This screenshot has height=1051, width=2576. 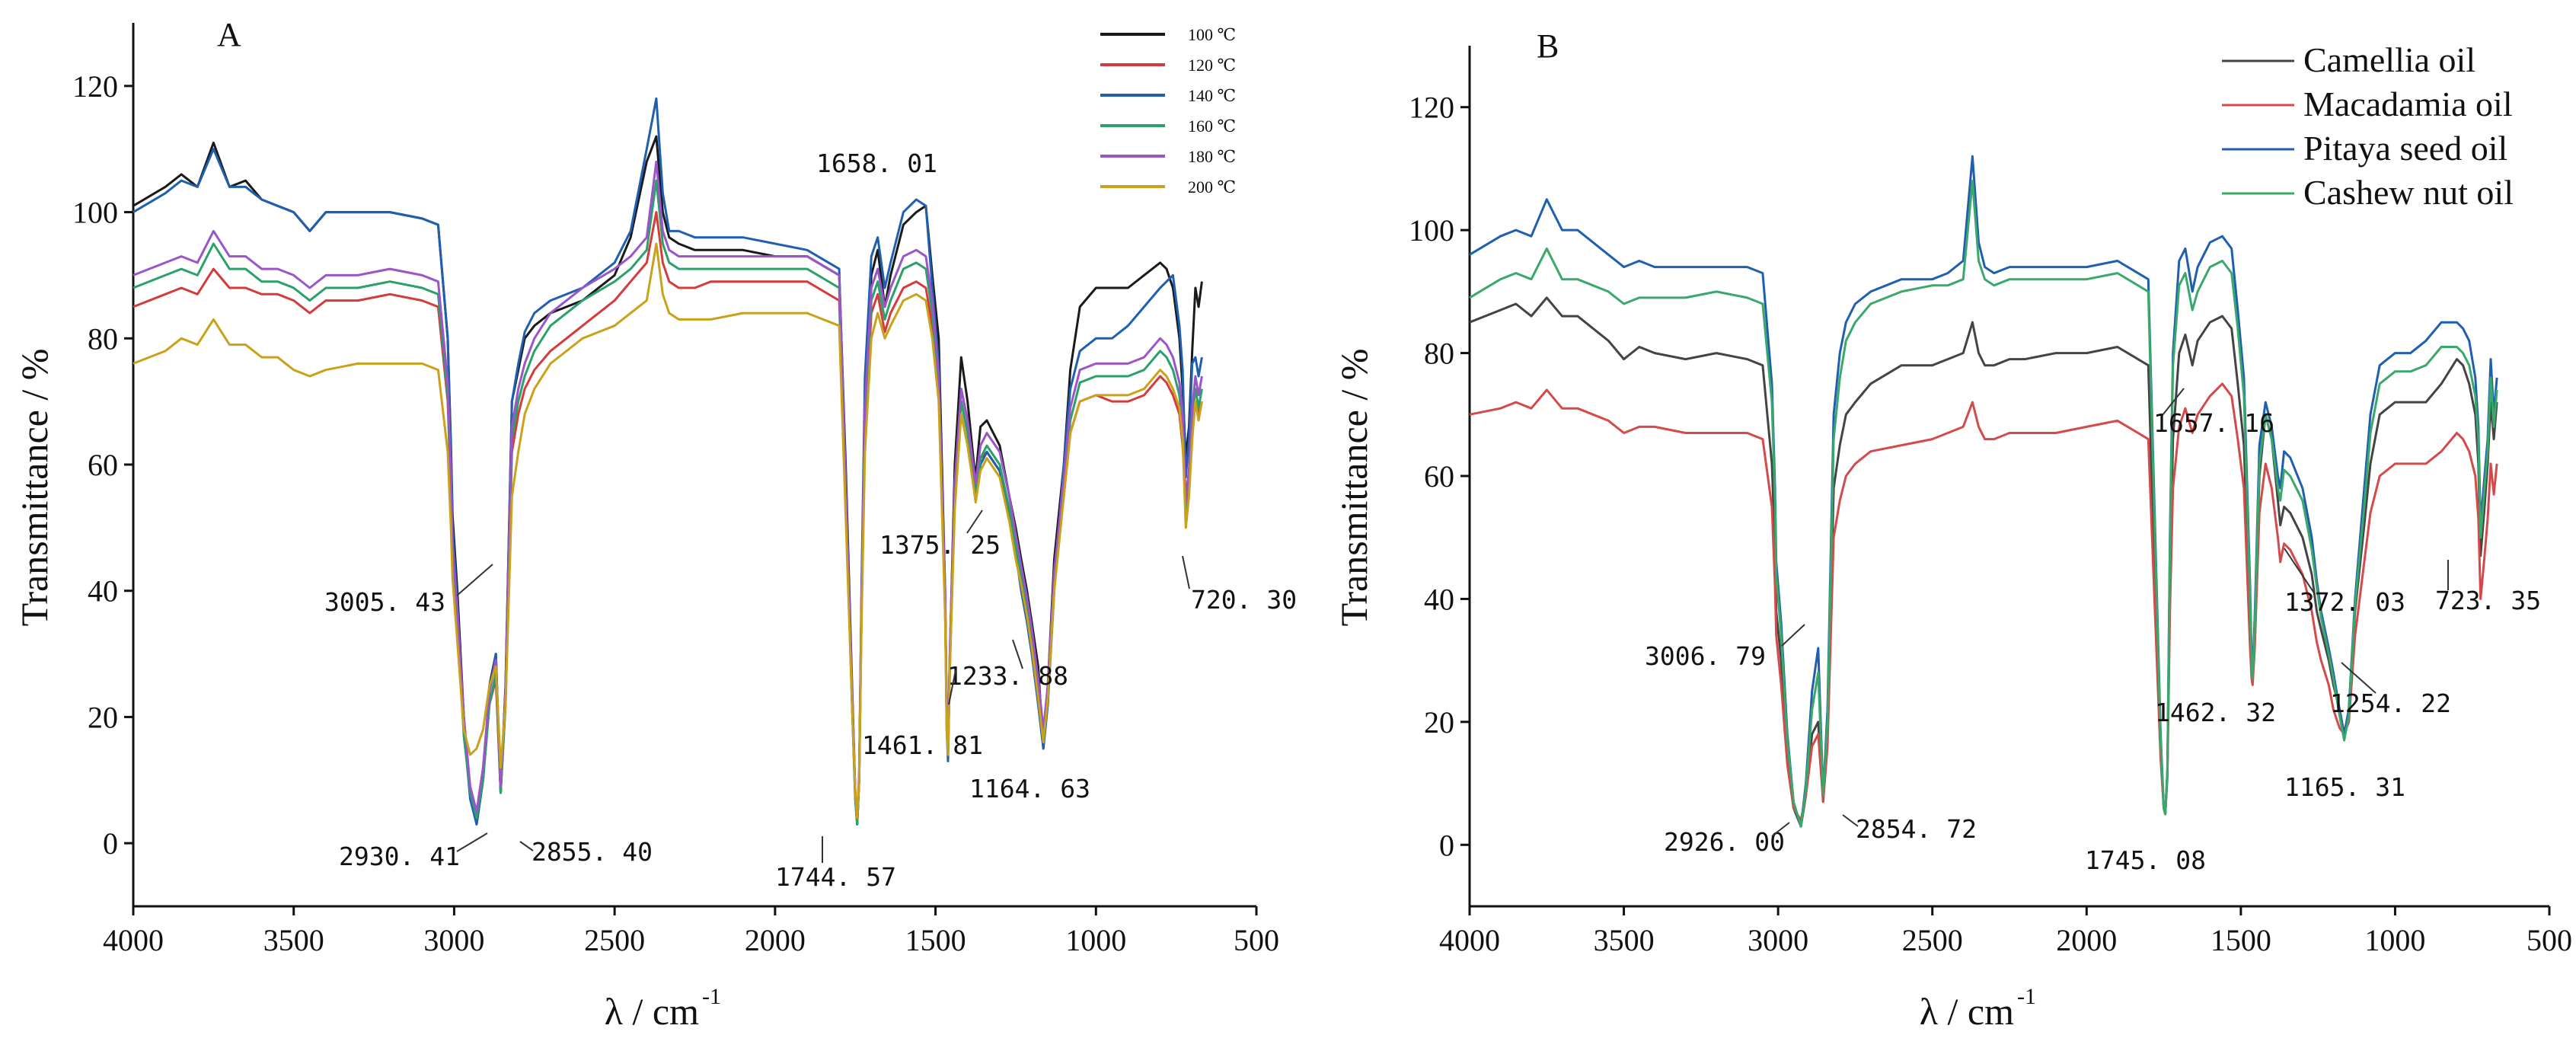 What do you see at coordinates (2213, 423) in the screenshot?
I see `annotation-1657-16: 1657. 16` at bounding box center [2213, 423].